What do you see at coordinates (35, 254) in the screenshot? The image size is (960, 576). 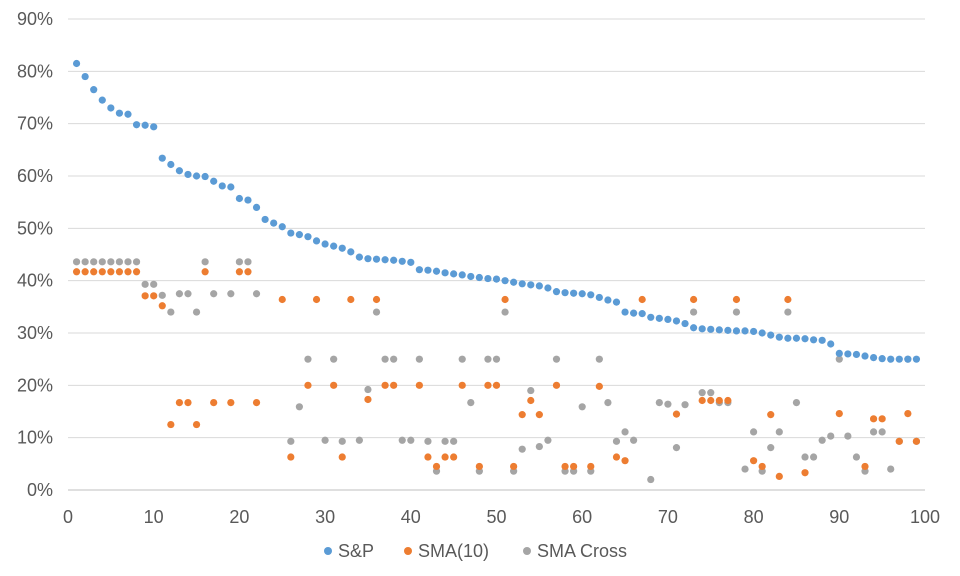 I see `y-axis-ticks: 0% 10% 20% 30% 40% 50% 60% 70% 80% 90%` at bounding box center [35, 254].